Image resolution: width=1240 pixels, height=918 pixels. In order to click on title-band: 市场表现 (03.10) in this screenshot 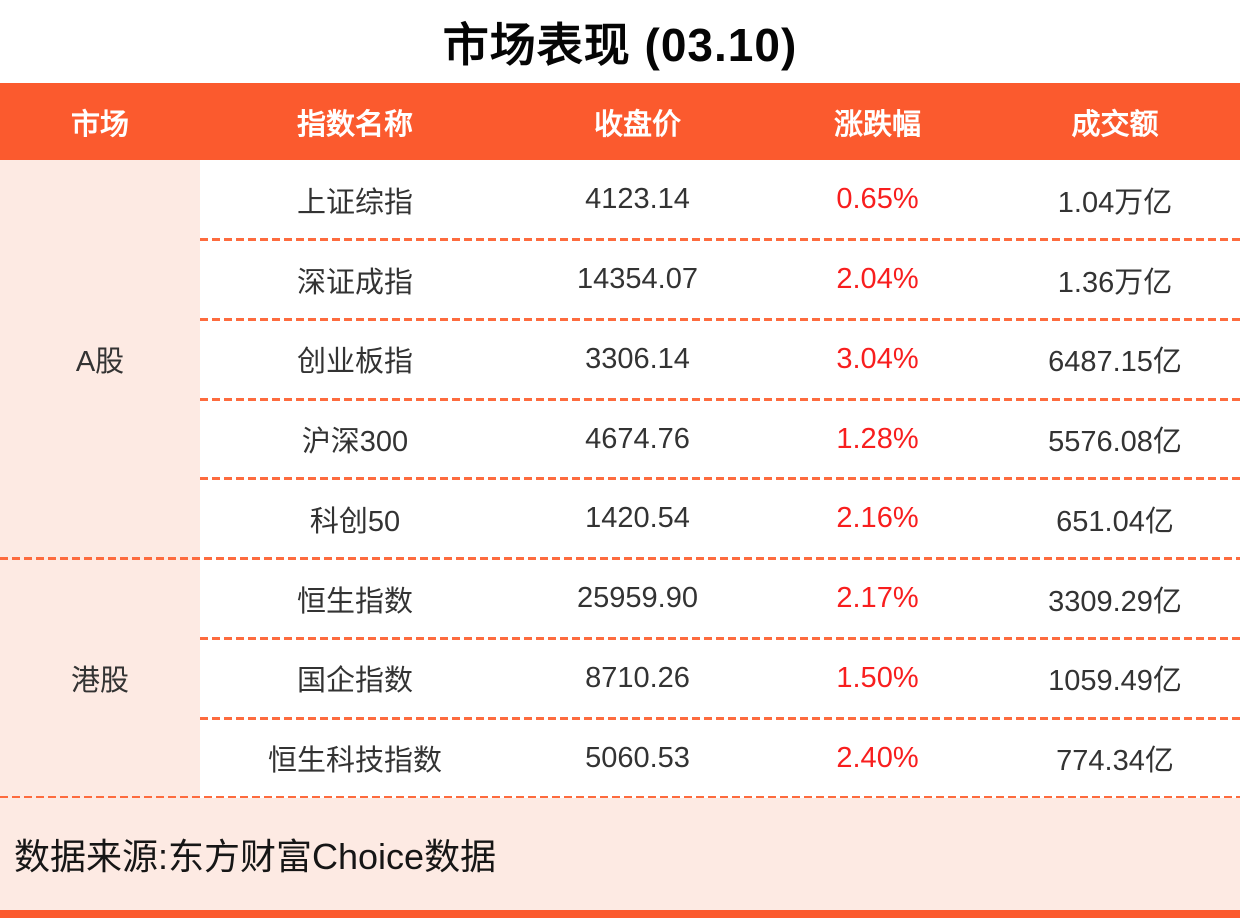, I will do `click(620, 41)`.